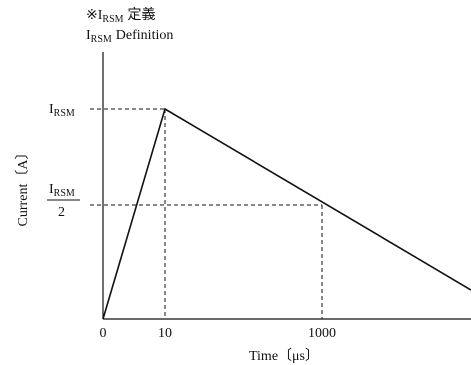  Describe the element at coordinates (64, 113) in the screenshot. I see `peak-label-sub: RSM` at that location.